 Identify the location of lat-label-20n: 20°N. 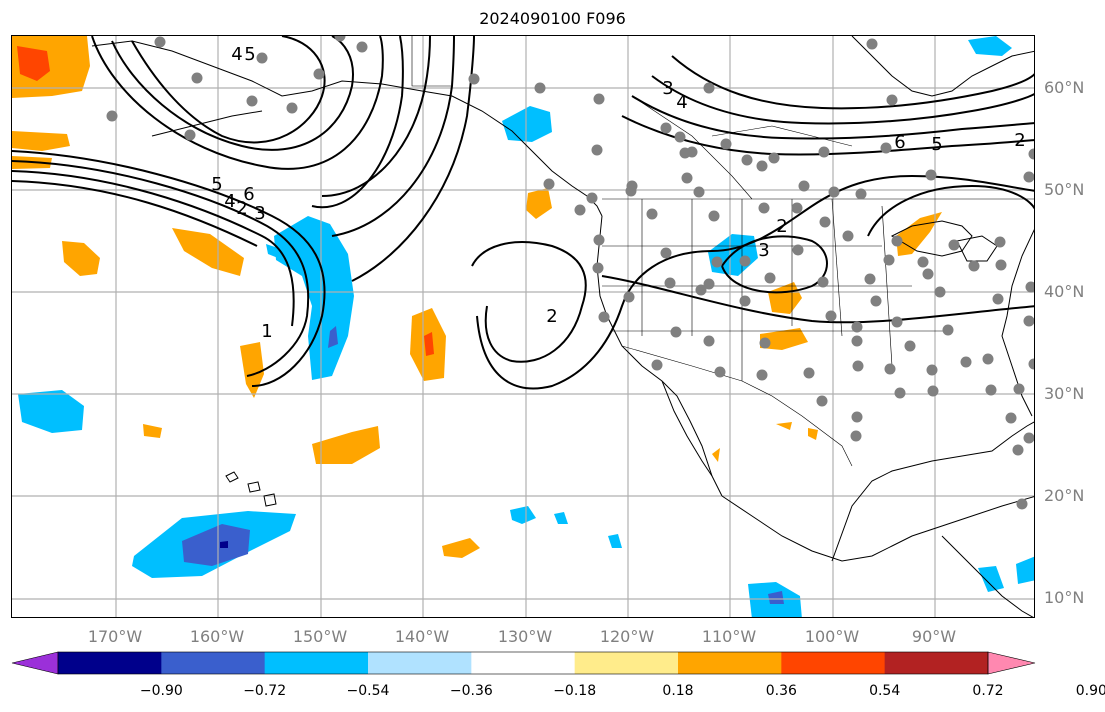
(1064, 495).